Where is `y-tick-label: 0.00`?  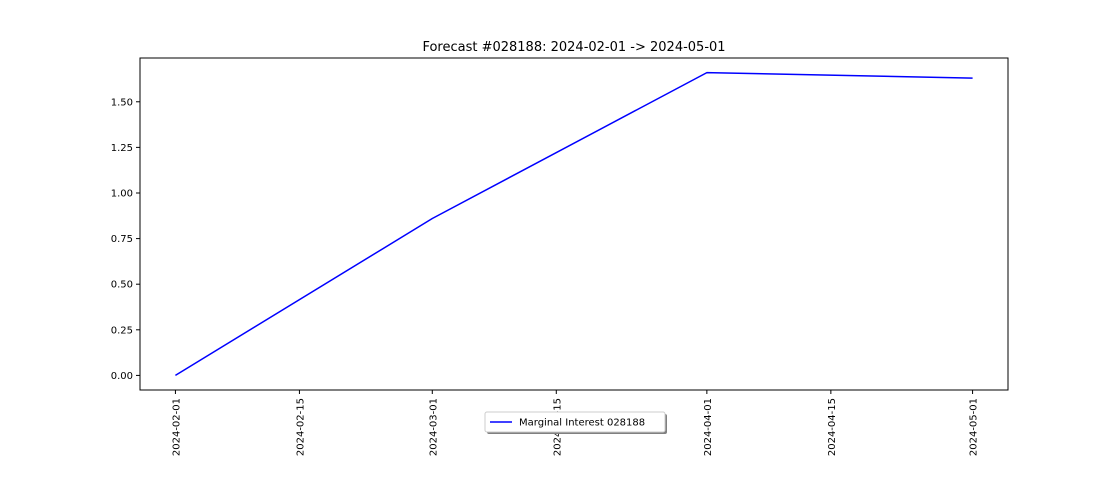
y-tick-label: 0.00 is located at coordinates (122, 376).